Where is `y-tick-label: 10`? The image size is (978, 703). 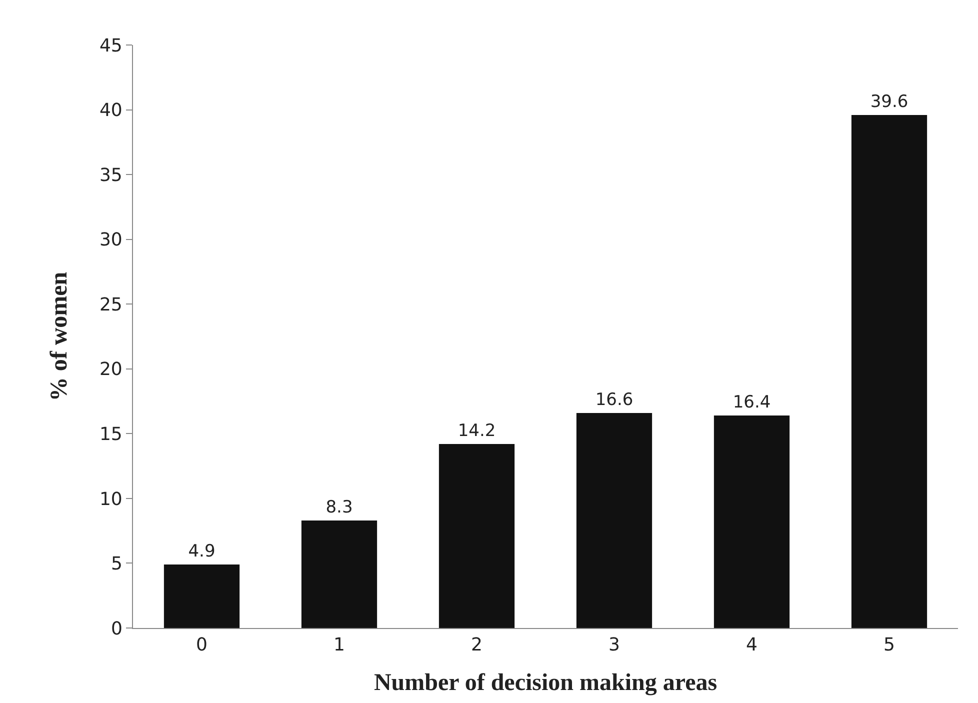 y-tick-label: 10 is located at coordinates (110, 499).